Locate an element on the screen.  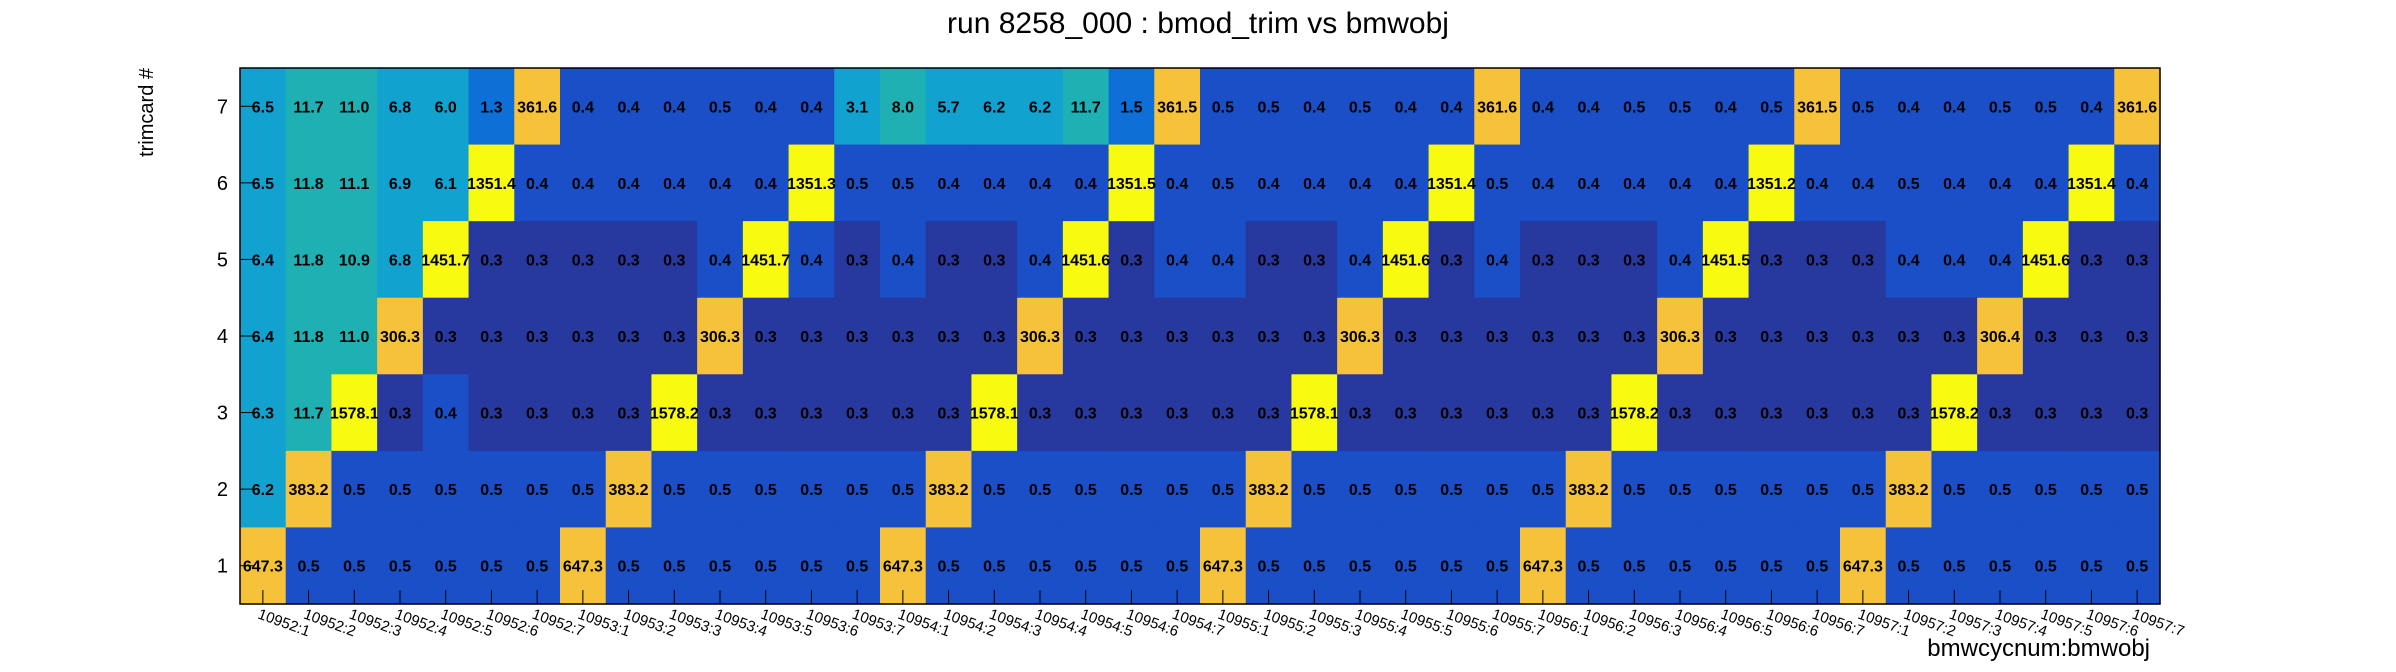
cell-value-label: 383.2 is located at coordinates (629, 490).